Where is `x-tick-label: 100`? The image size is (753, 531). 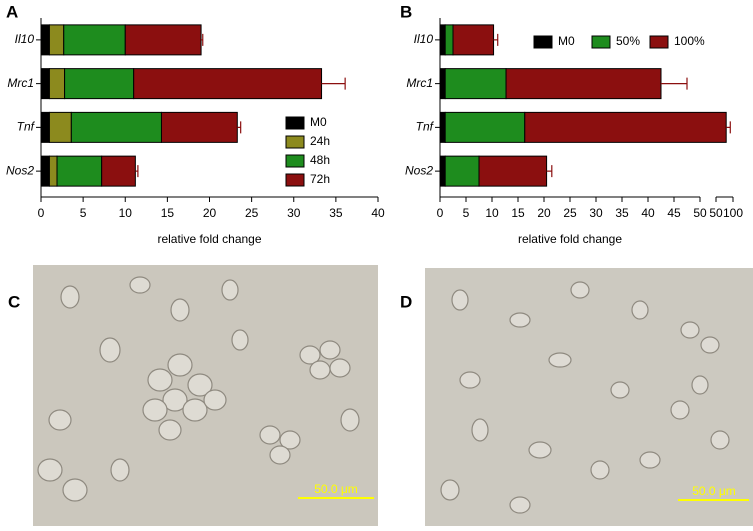
x-tick-label: 100 is located at coordinates (733, 213).